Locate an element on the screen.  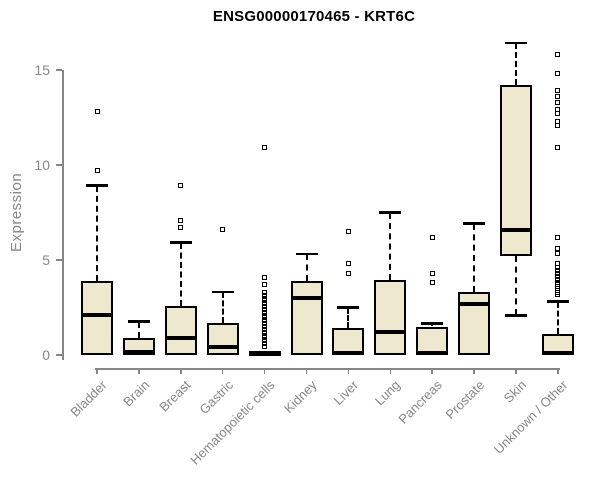
x-category-label: Bladder is located at coordinates (88, 398).